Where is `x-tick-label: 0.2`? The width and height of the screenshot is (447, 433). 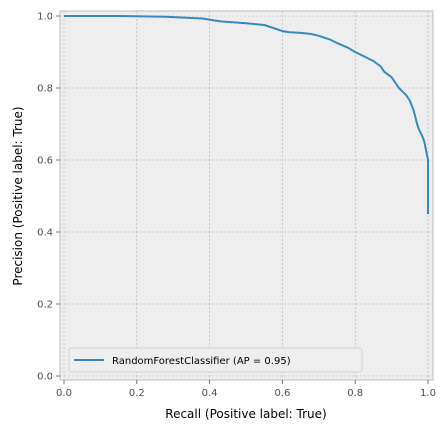 x-tick-label: 0.2 is located at coordinates (137, 393).